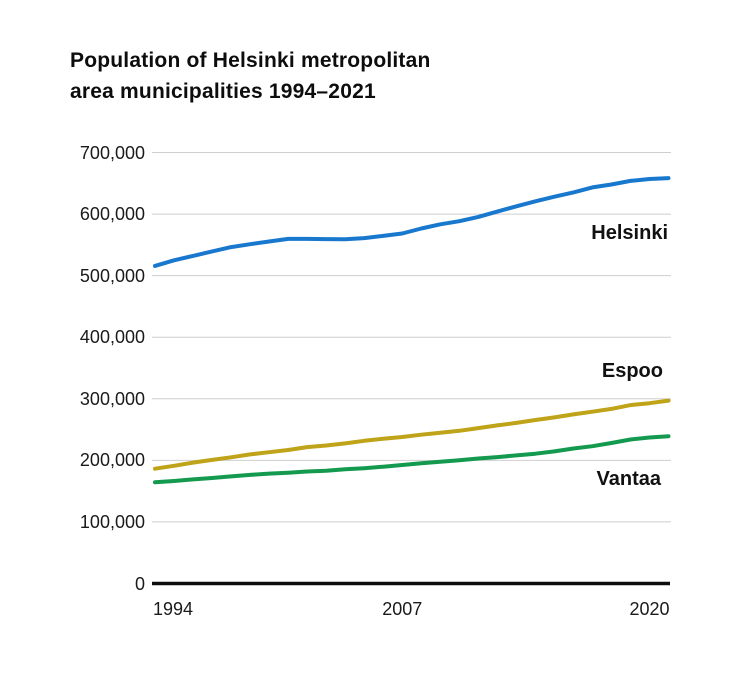 The image size is (735, 678). Describe the element at coordinates (112, 398) in the screenshot. I see `y-tick-label: 300,000` at that location.